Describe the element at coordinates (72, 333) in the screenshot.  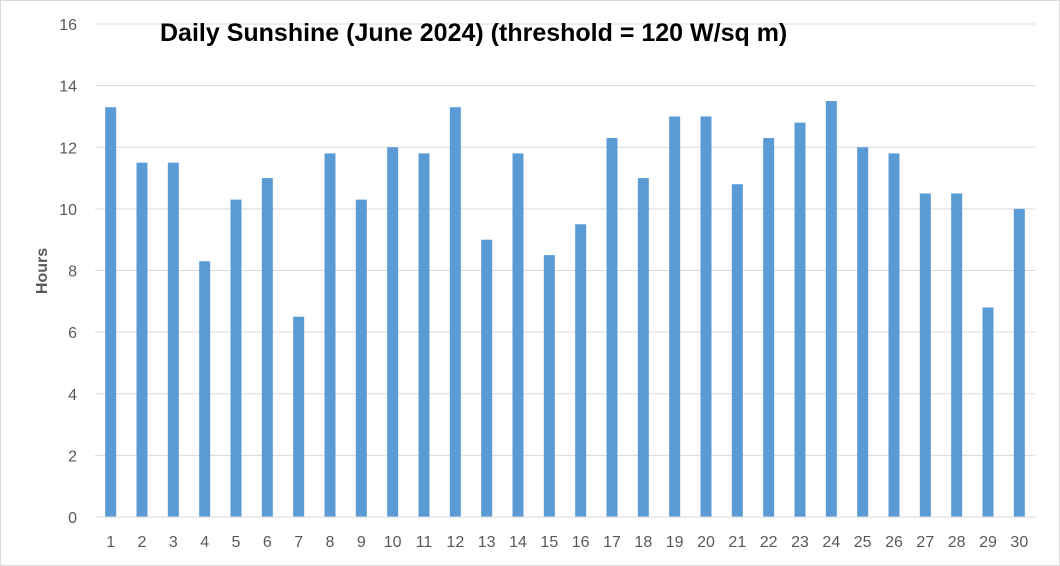
I see `y-tick-label: 6` at that location.